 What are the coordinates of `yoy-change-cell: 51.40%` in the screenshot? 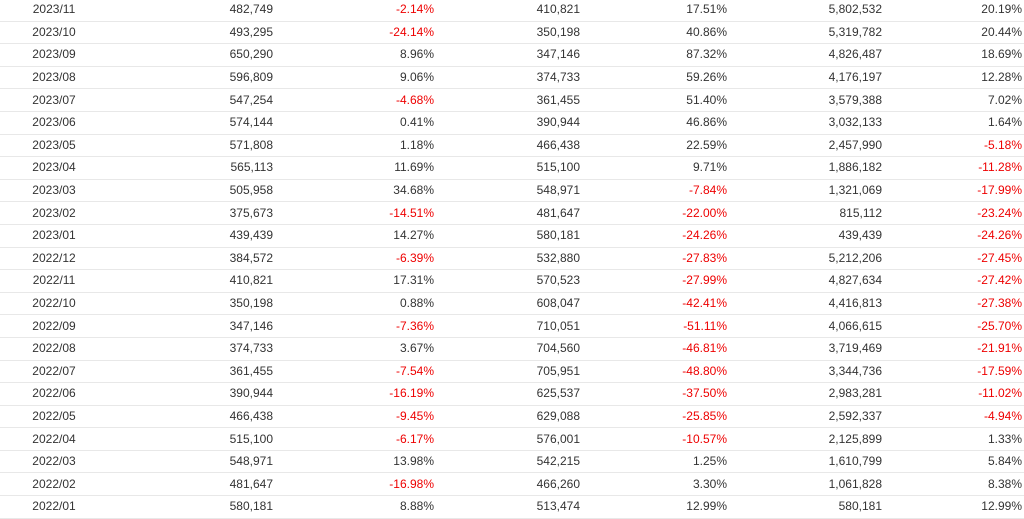 It's located at (653, 100).